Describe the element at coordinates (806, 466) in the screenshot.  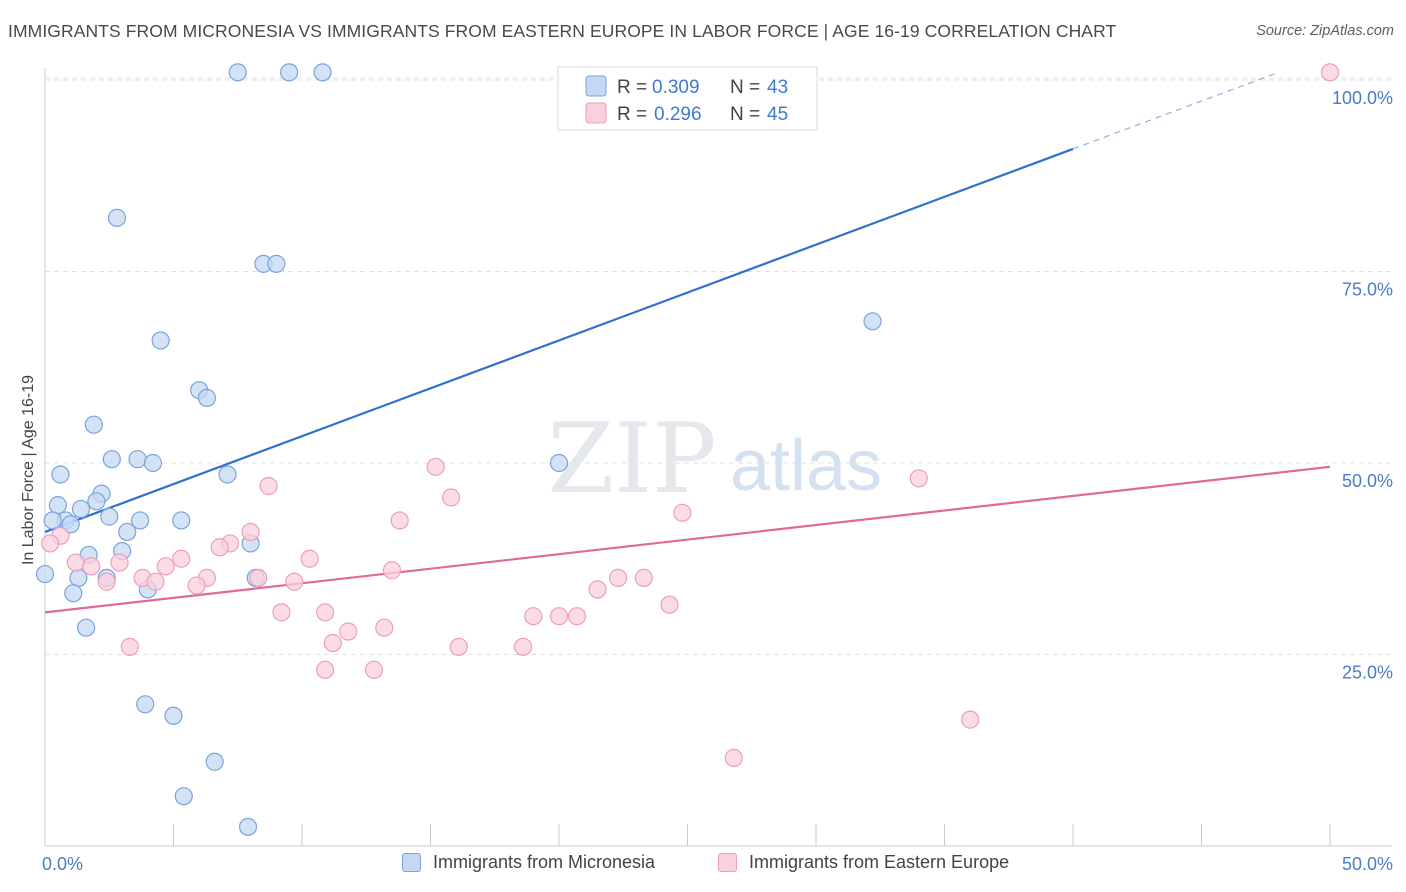
I see `watermark-atlas: atlas` at that location.